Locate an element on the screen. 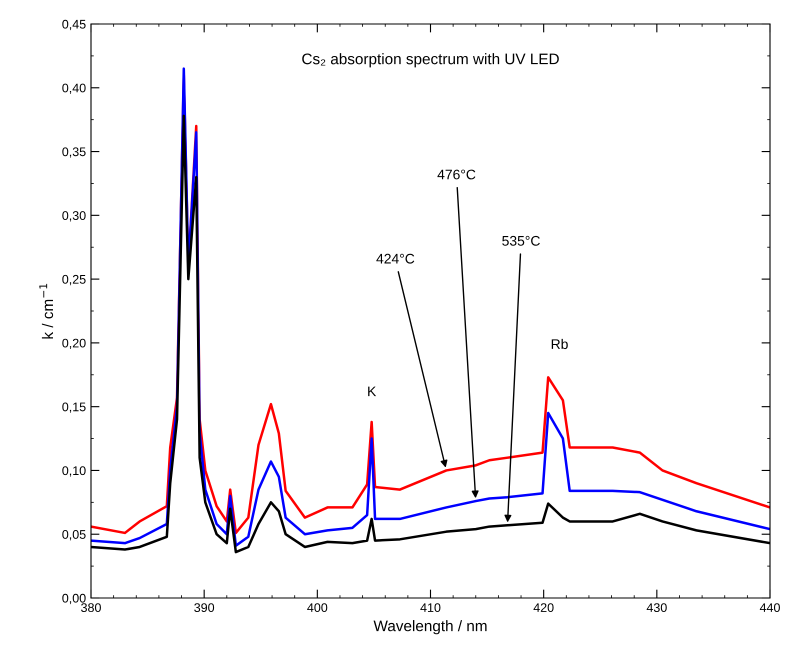 The width and height of the screenshot is (786, 670). y-tick-label: 0,05 is located at coordinates (74, 535).